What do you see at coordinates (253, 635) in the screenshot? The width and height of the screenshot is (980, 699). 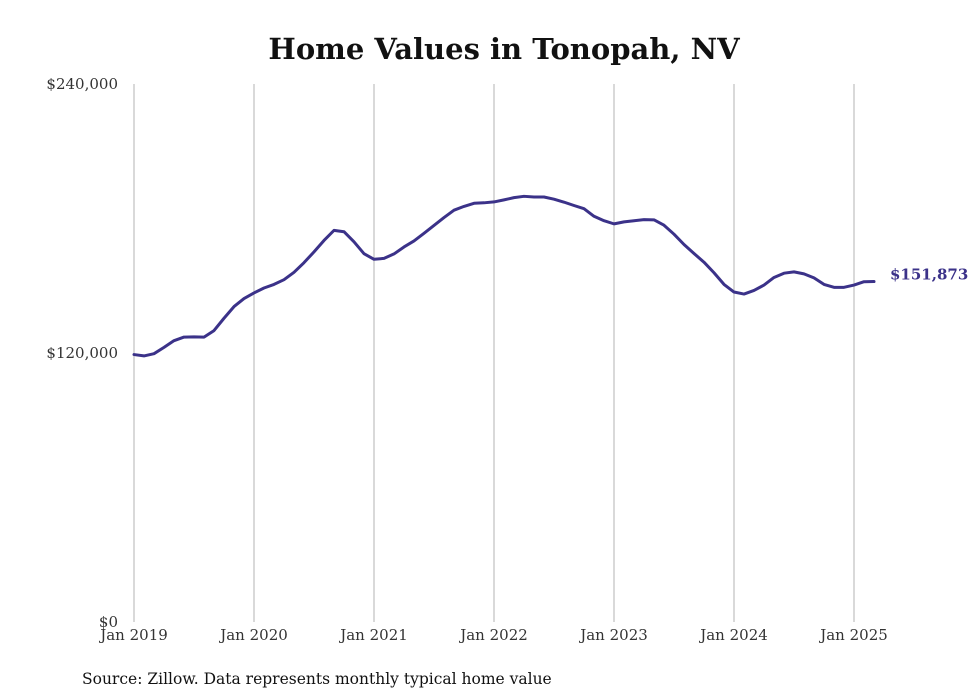 I see `x-tick-label: Jan 2020` at bounding box center [253, 635].